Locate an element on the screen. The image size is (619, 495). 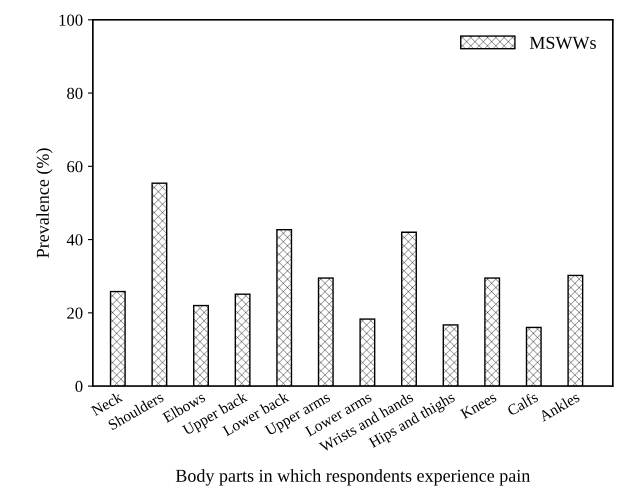
x-axis-title: Body parts in which respondents experience pain is located at coordinates (353, 477).